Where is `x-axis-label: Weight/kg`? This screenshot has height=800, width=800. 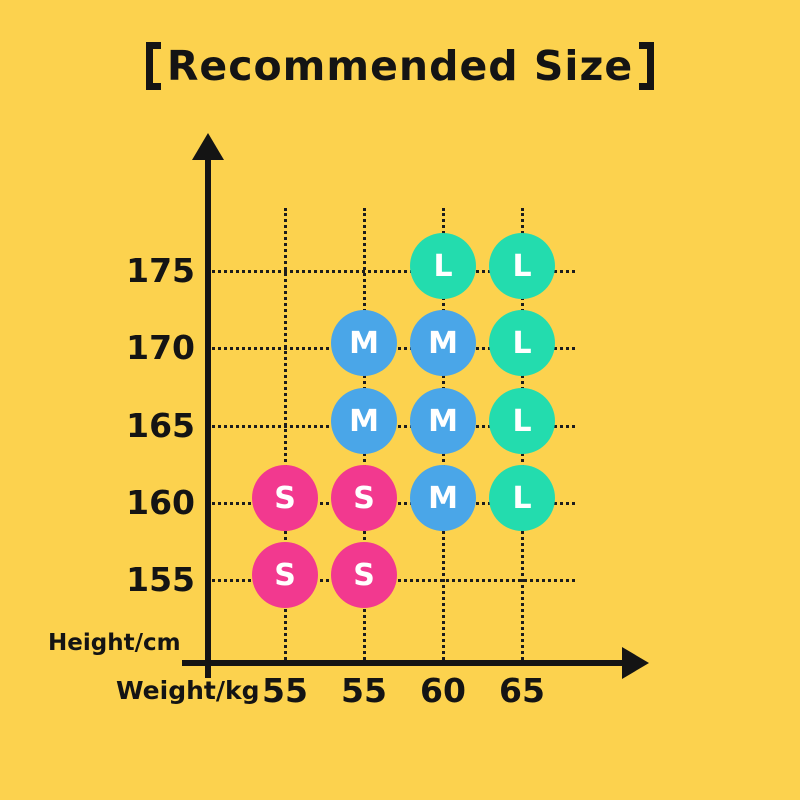
x-axis-label: Weight/kg is located at coordinates (188, 690).